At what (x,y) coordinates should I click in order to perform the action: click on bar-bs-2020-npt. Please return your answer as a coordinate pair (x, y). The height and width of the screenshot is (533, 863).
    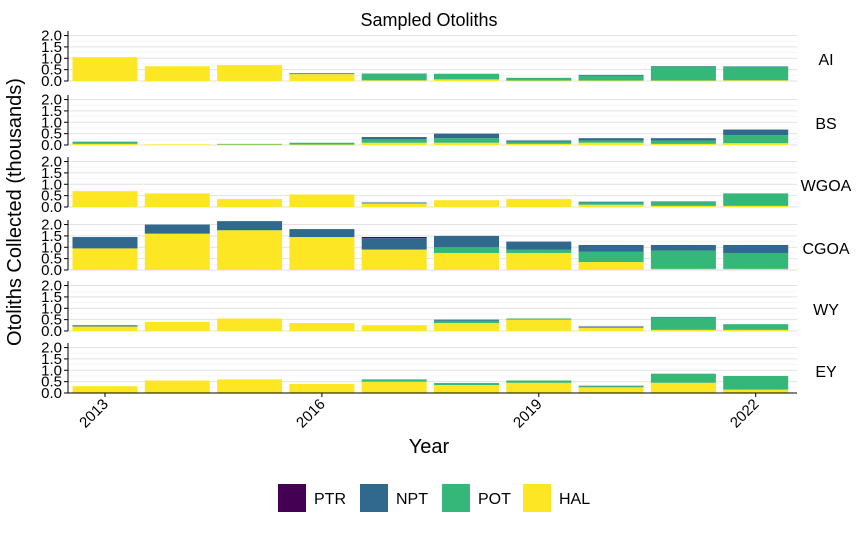
    Looking at the image, I should click on (611, 139).